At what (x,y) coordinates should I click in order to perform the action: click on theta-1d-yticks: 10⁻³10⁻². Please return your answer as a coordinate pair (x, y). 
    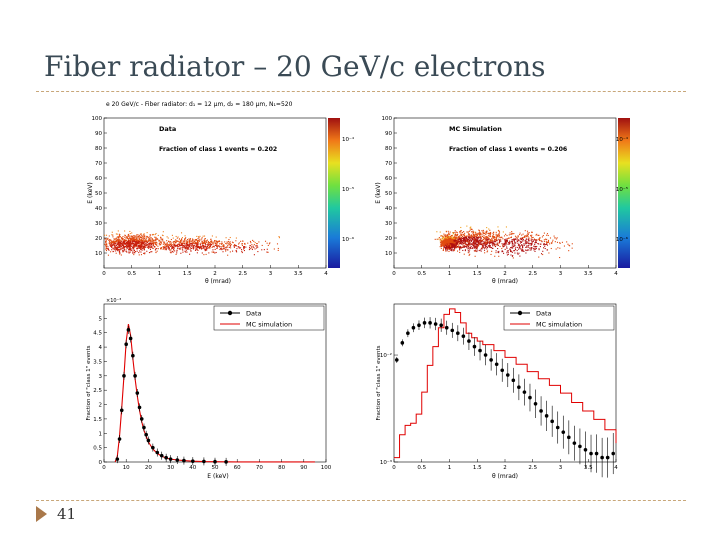
    Looking at the image, I should click on (389, 409).